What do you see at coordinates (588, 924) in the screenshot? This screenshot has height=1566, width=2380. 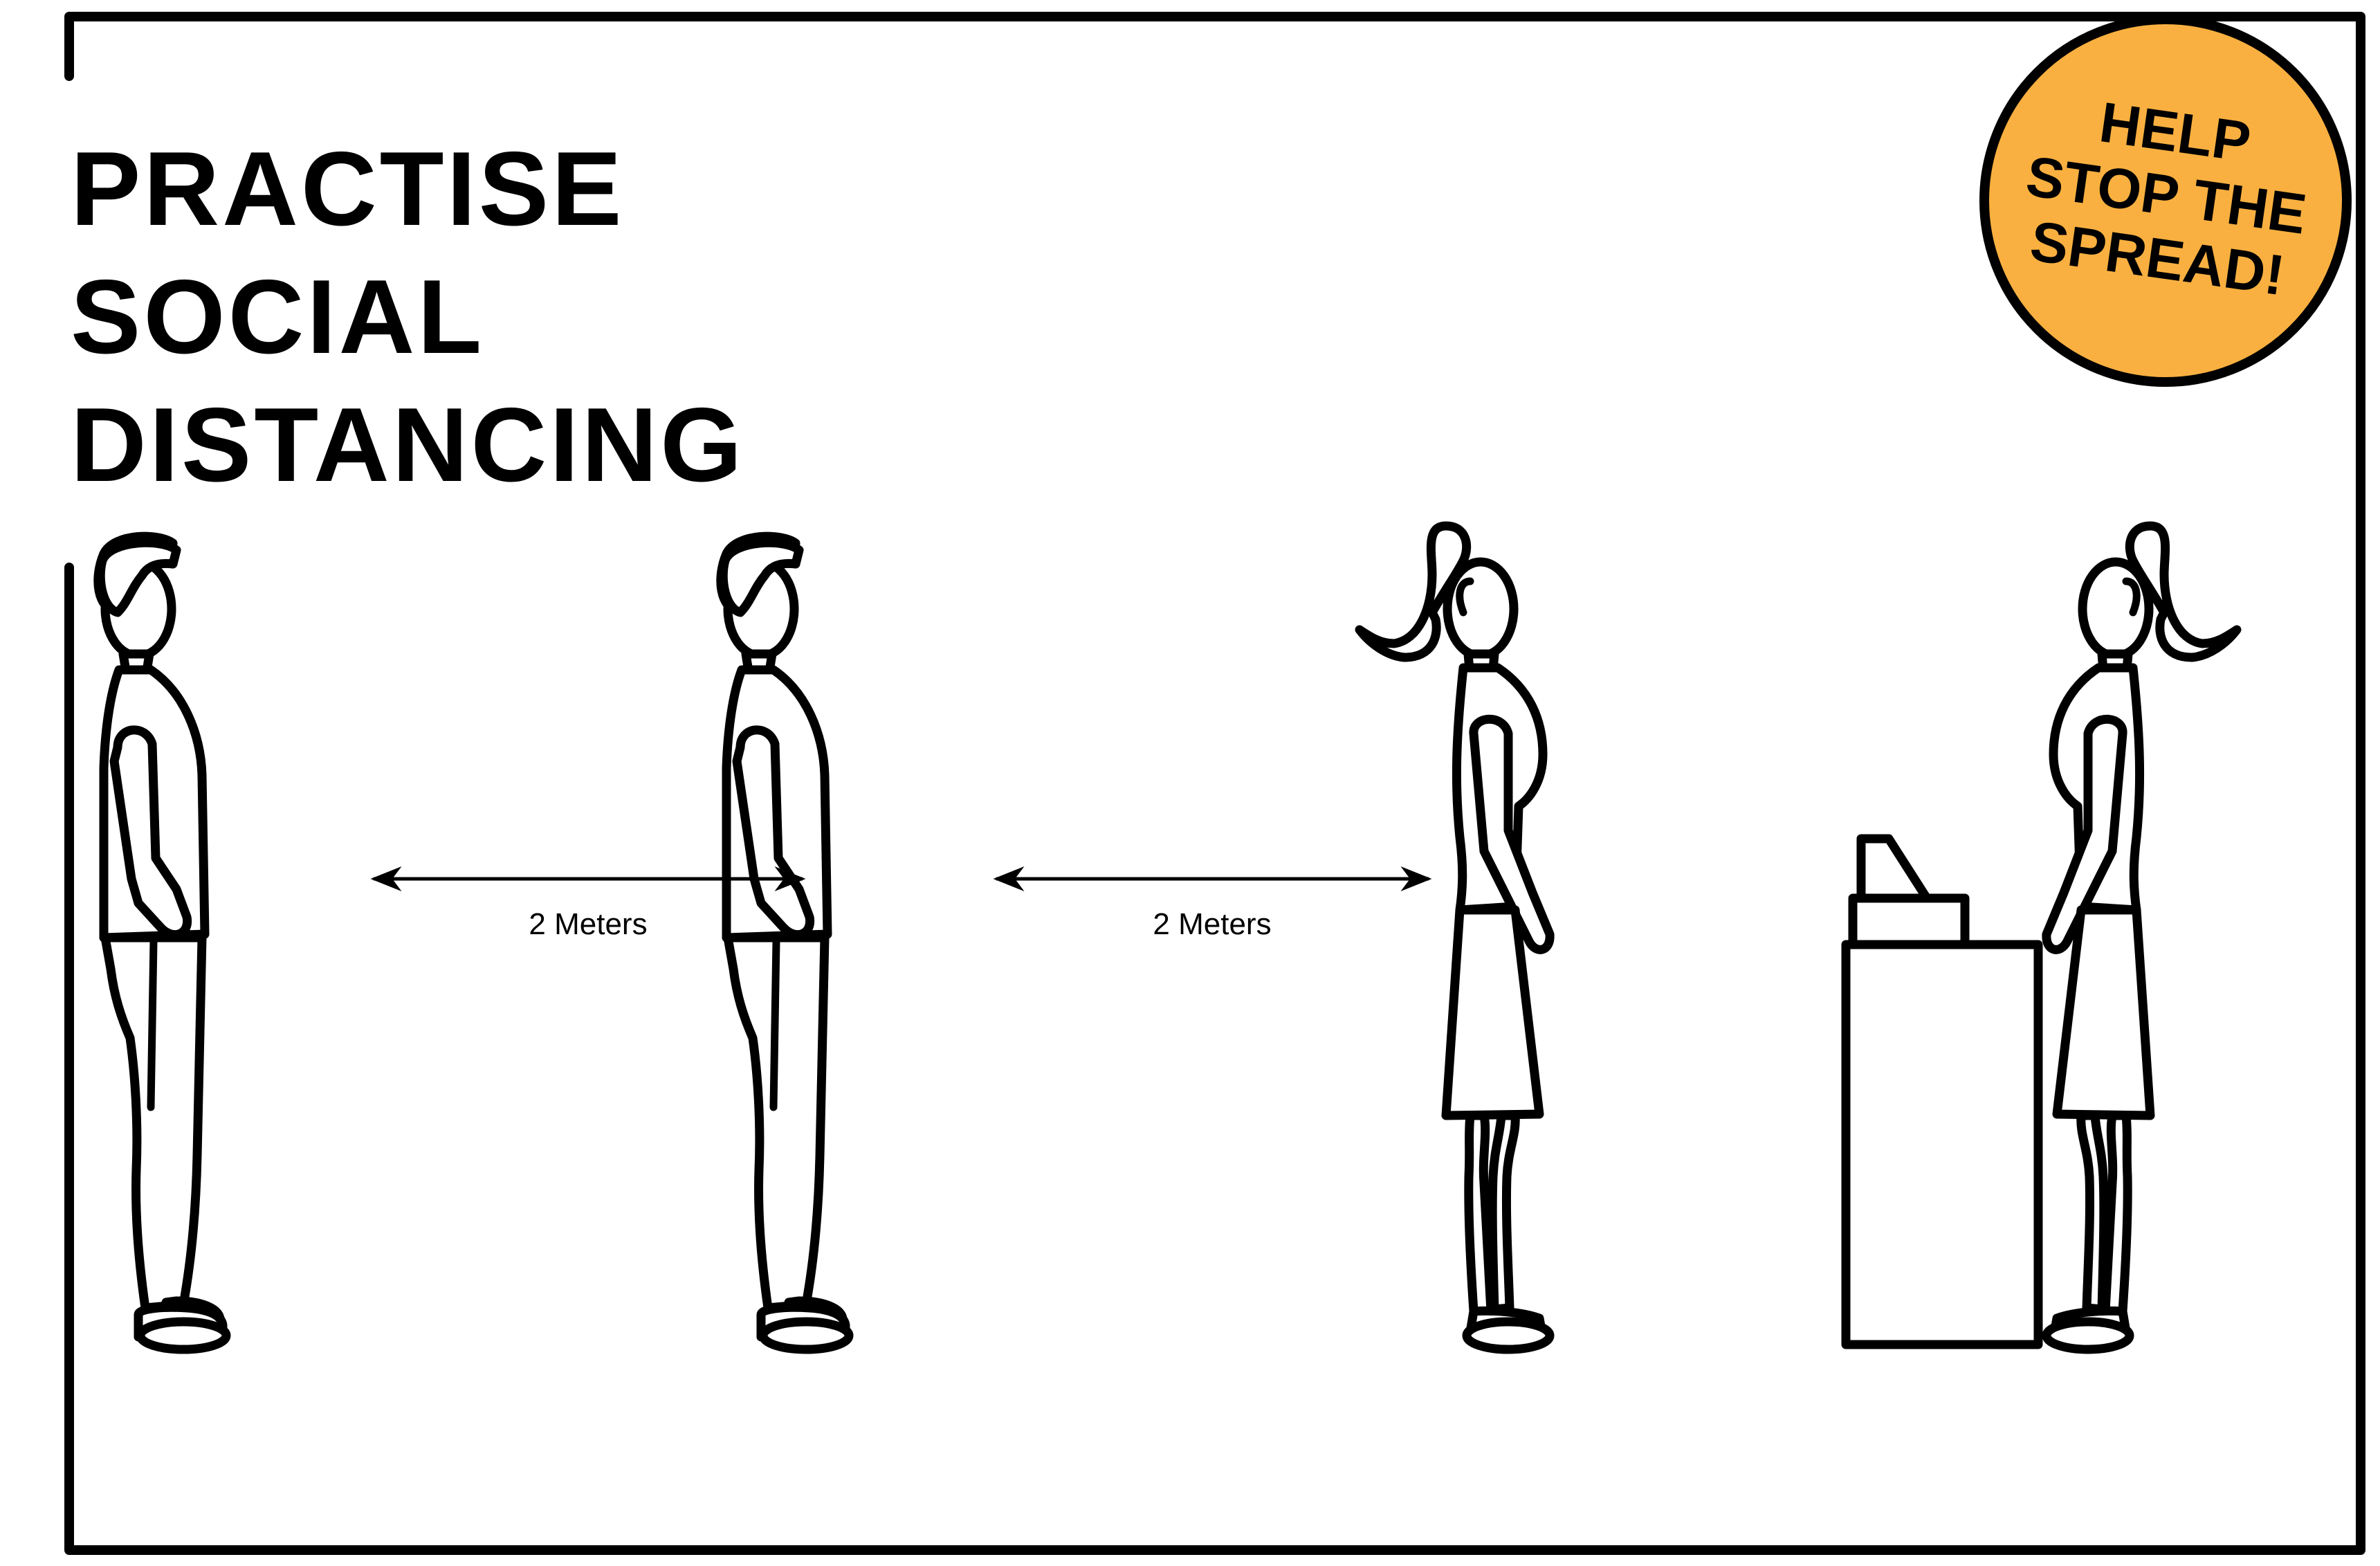 I see `distance-label-1: 2 Meters` at bounding box center [588, 924].